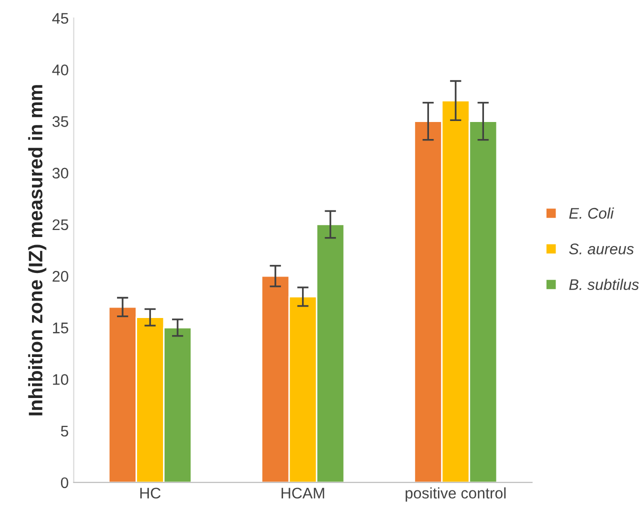 The image size is (641, 516). I want to click on y-tick-label: 45, so click(60, 18).